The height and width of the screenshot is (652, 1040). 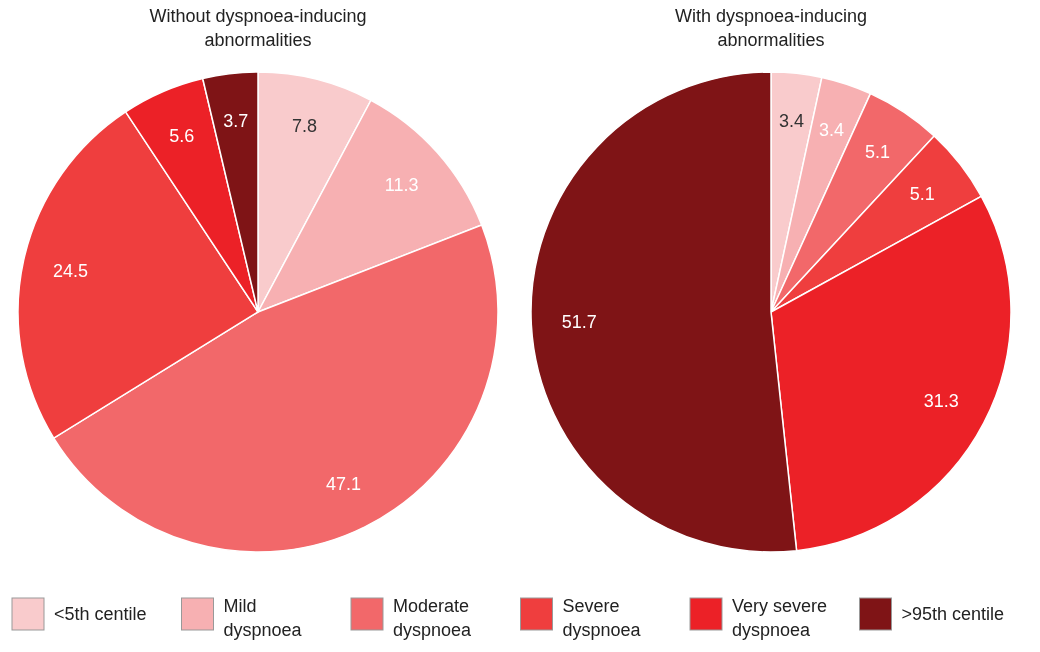 What do you see at coordinates (236, 121) in the screenshot?
I see `data-label: 3.7` at bounding box center [236, 121].